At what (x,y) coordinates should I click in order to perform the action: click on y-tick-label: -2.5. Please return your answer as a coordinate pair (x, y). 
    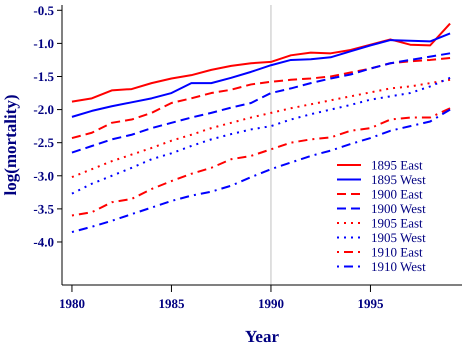
    Looking at the image, I should click on (43, 142).